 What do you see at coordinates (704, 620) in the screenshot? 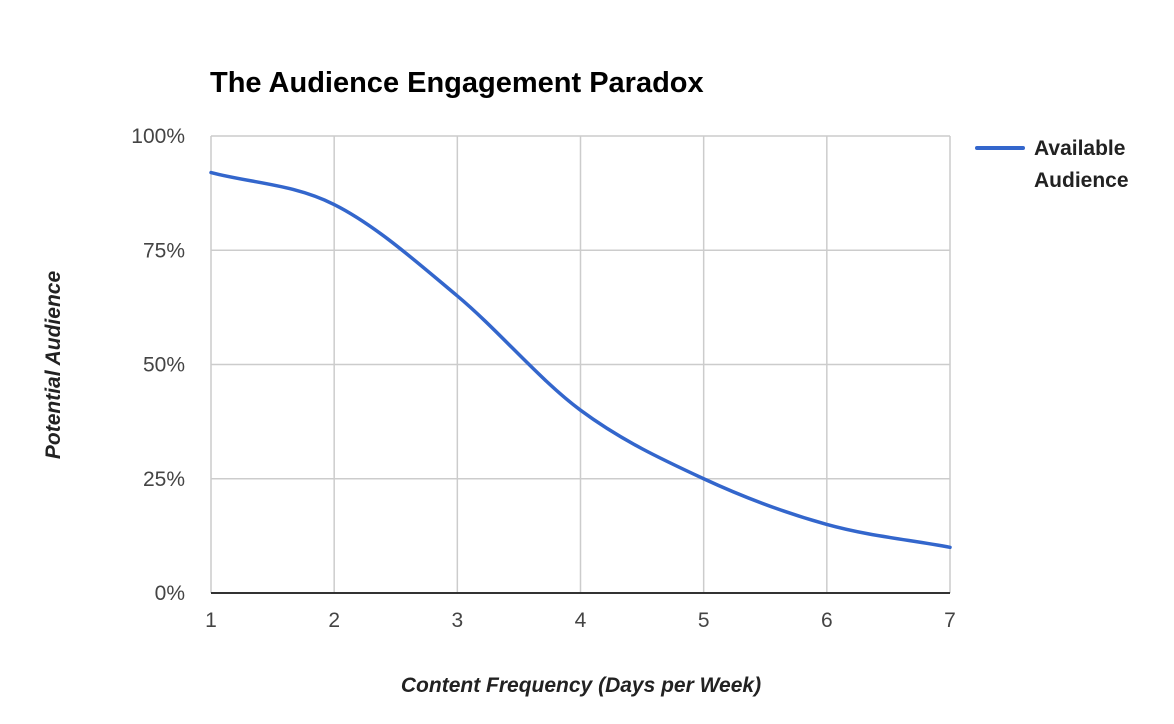
I see `x-tick-label: 5` at bounding box center [704, 620].